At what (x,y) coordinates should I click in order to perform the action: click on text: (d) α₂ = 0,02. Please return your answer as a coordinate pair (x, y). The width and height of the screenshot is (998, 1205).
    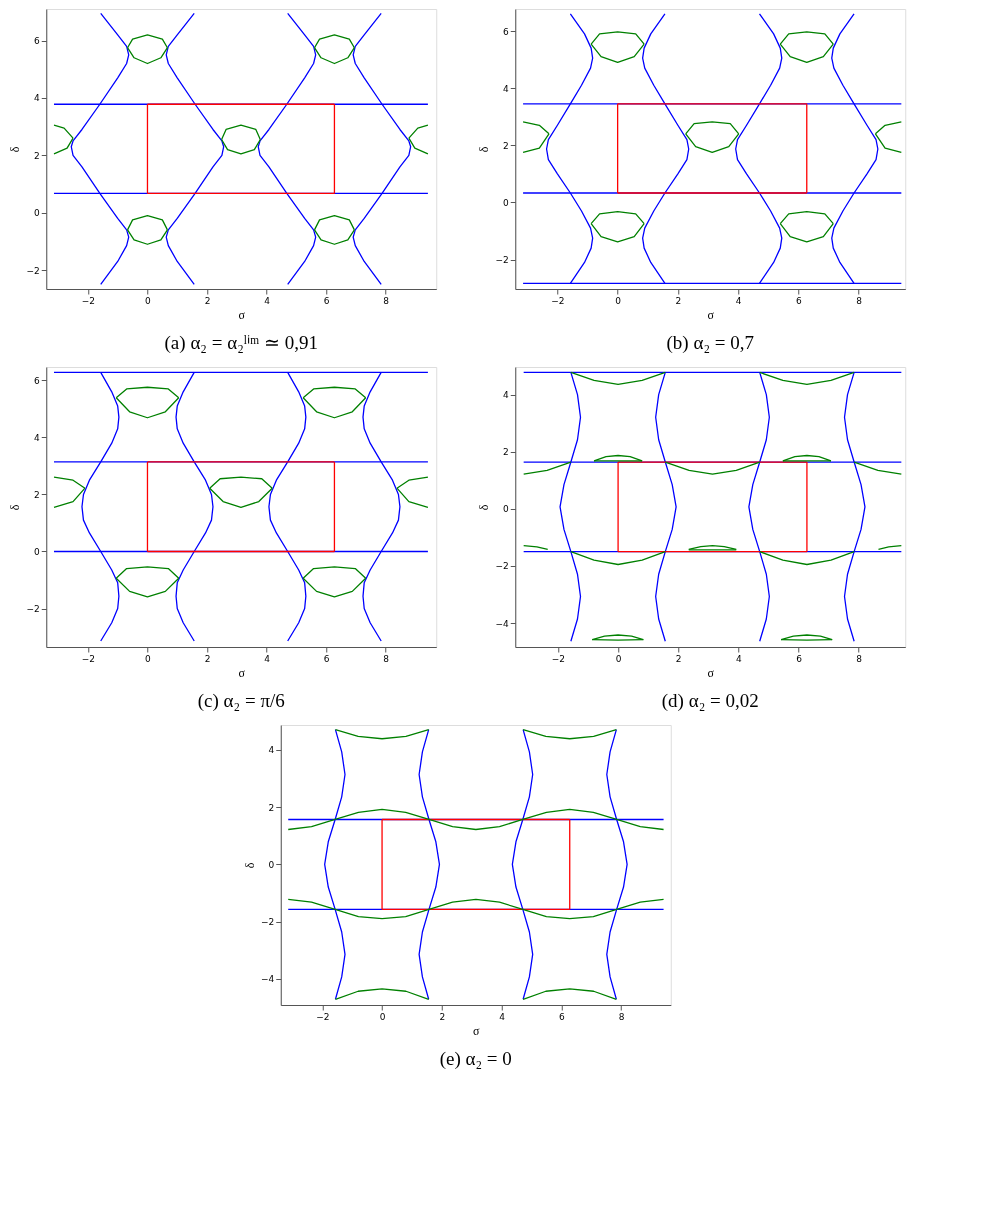
    Looking at the image, I should click on (710, 701).